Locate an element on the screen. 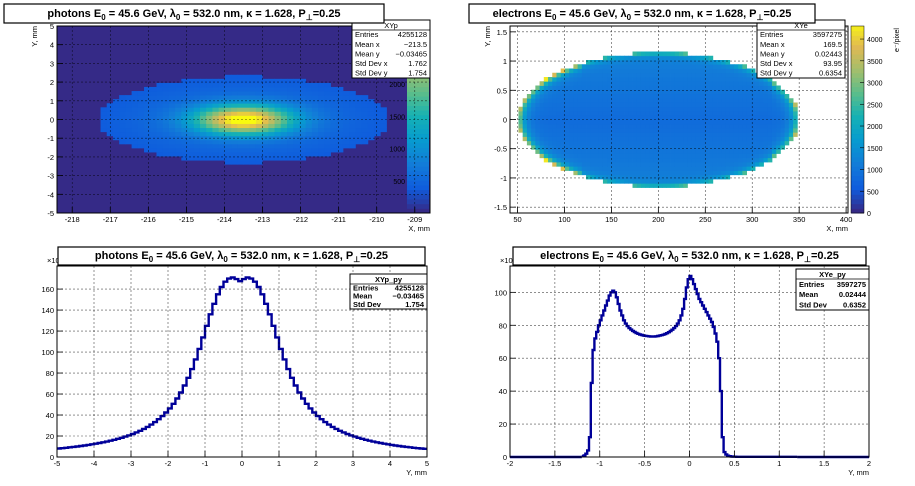 Image resolution: width=915 pixels, height=486 pixels. y-tick-label: 0 is located at coordinates (505, 457).